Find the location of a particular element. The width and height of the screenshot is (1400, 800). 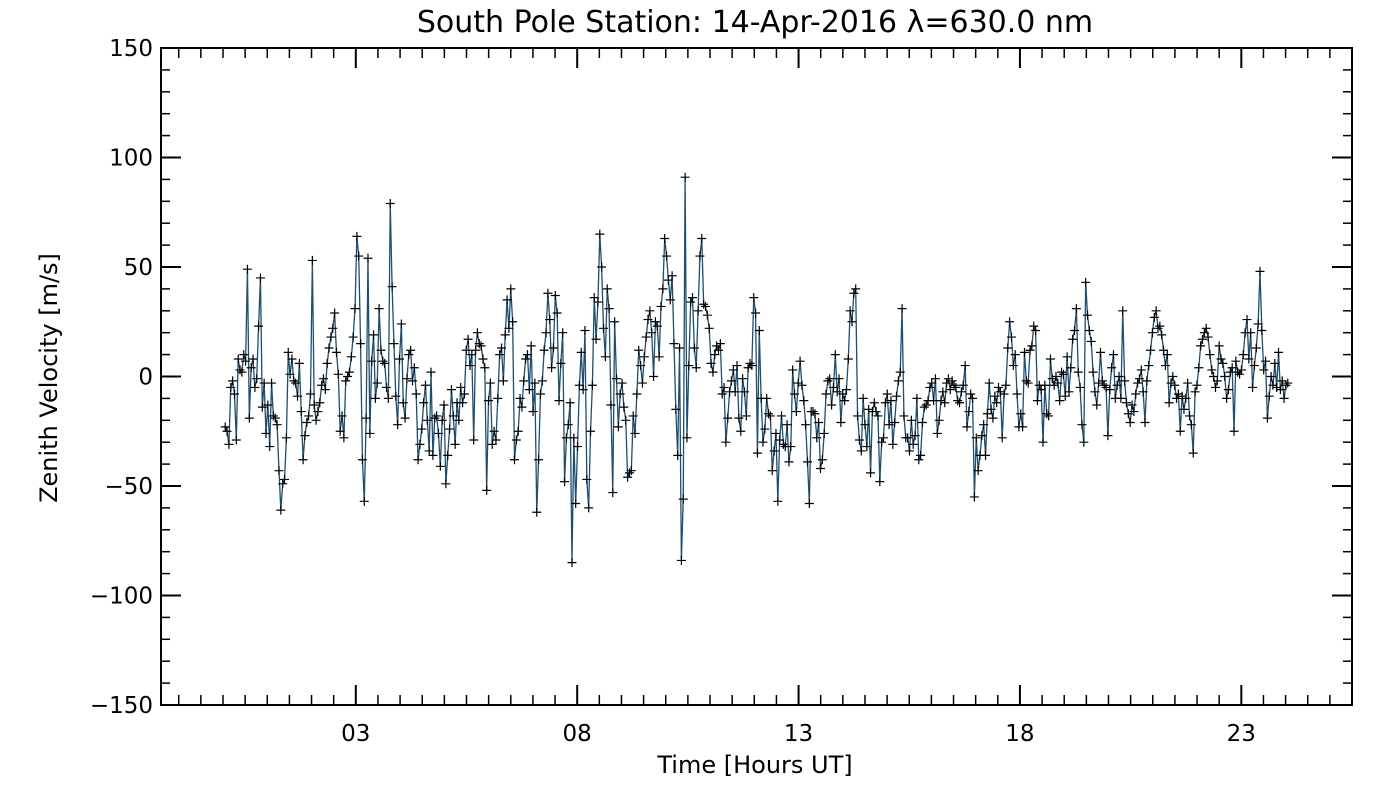

y-tick-label: 150 is located at coordinates (131, 49).